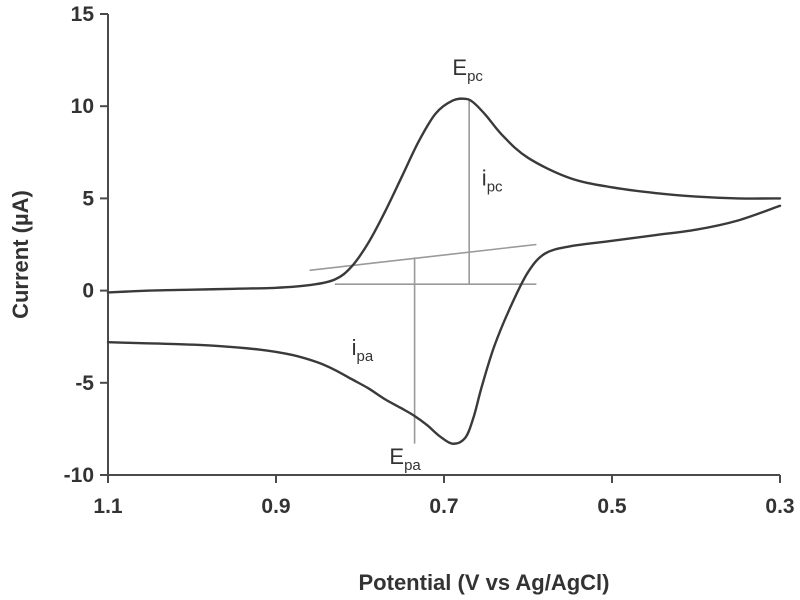 The image size is (800, 600). Describe the element at coordinates (88, 198) in the screenshot. I see `y-tick-label: 5` at that location.